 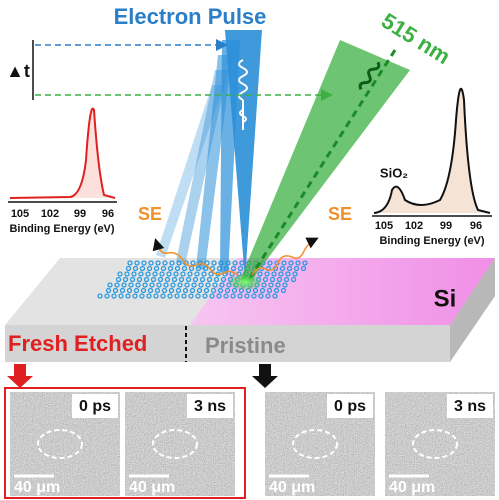 What do you see at coordinates (245, 345) in the screenshot?
I see `region-label: Pristine` at bounding box center [245, 345].